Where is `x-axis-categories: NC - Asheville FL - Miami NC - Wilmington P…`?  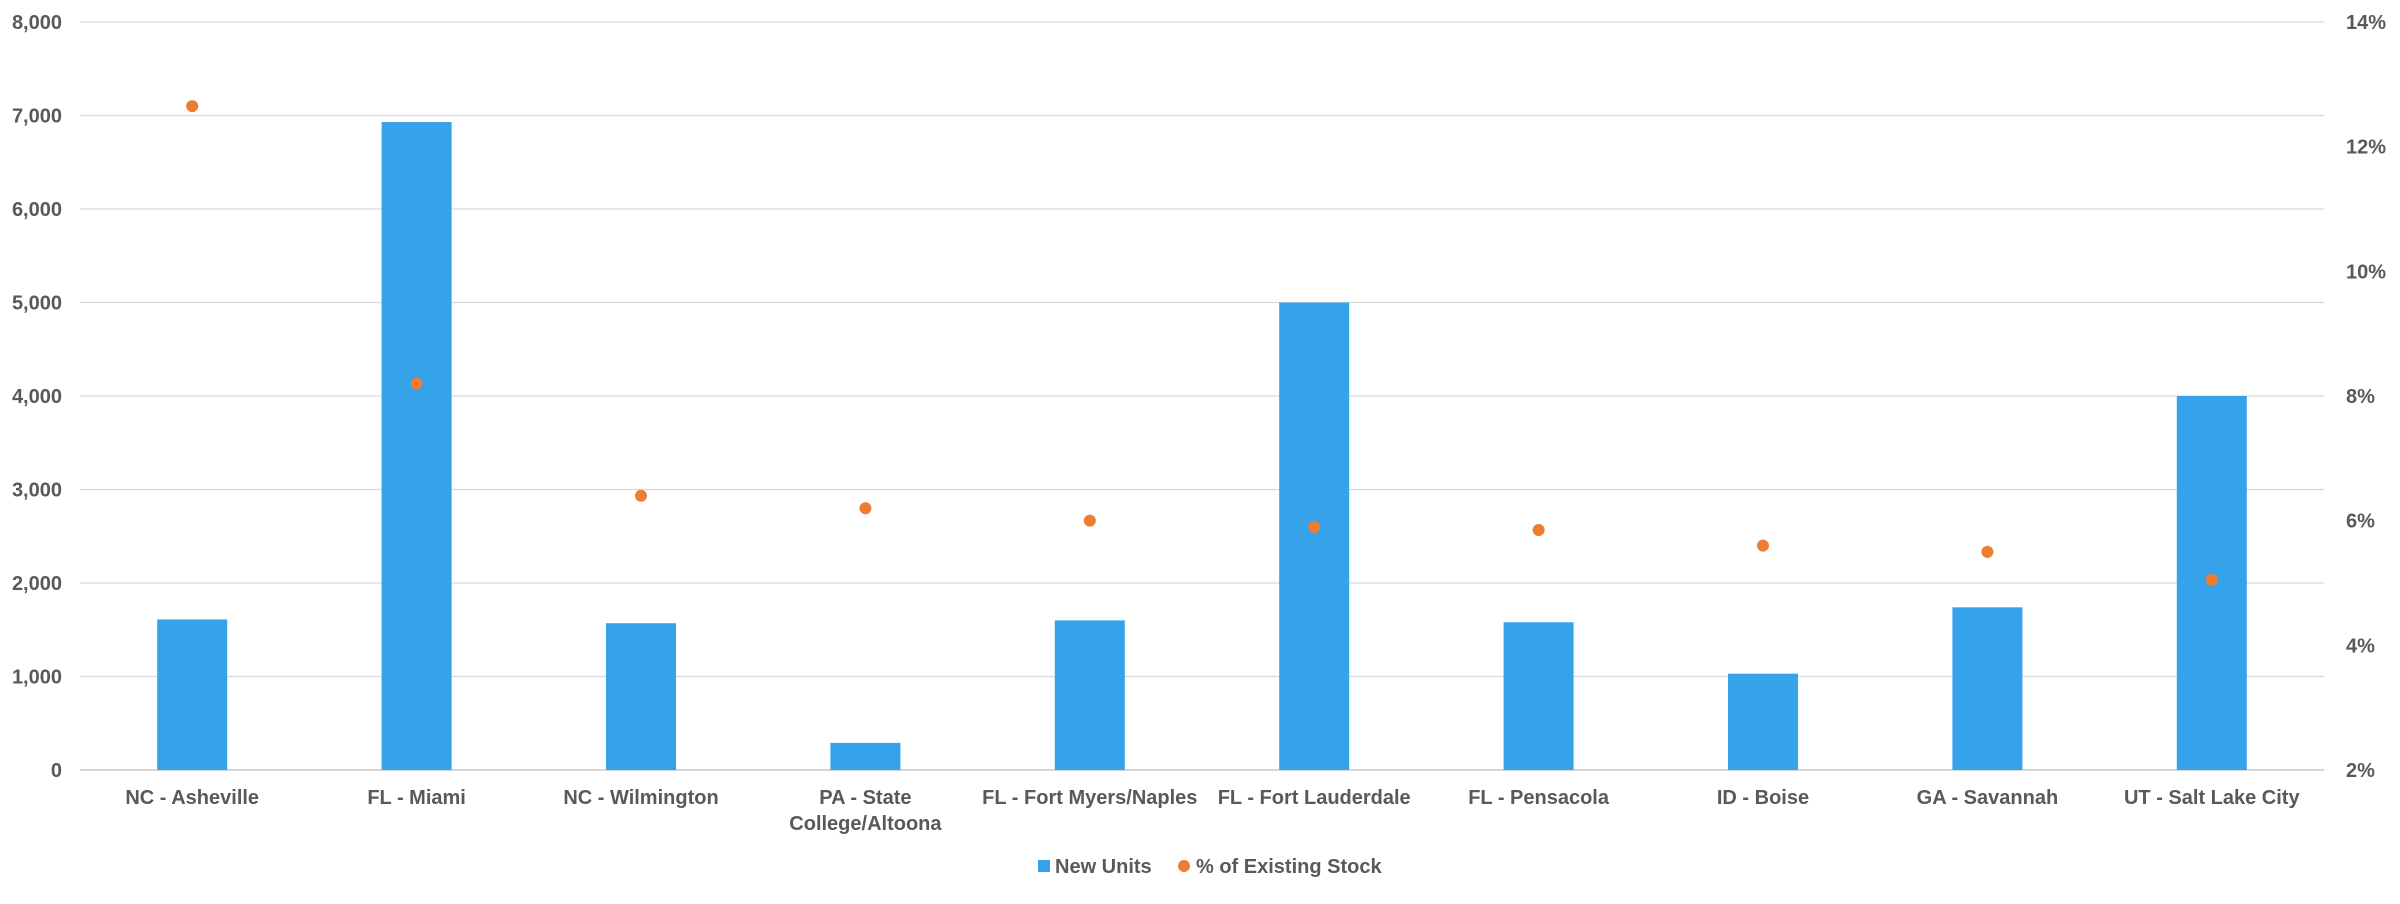 x-axis-categories: NC - Asheville FL - Miami NC - Wilmington P… is located at coordinates (1212, 811).